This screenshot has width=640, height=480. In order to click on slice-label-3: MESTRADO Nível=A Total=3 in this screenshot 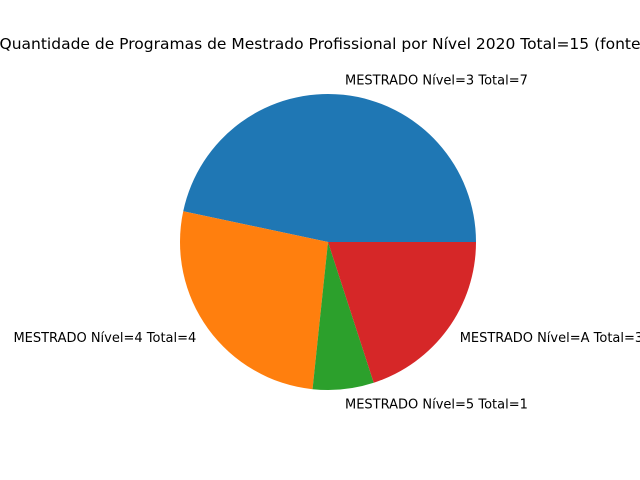, I will do `click(550, 338)`.